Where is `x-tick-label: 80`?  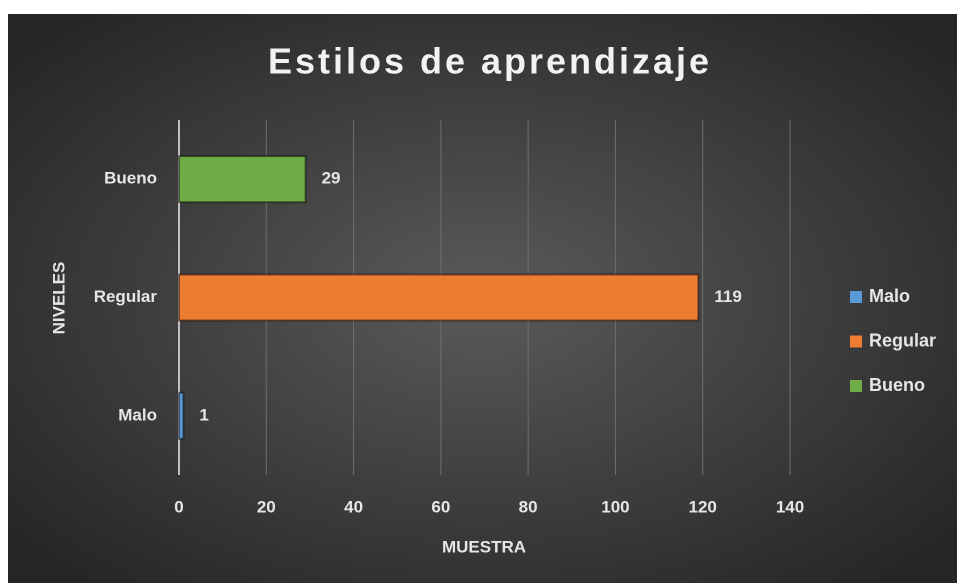 x-tick-label: 80 is located at coordinates (528, 506).